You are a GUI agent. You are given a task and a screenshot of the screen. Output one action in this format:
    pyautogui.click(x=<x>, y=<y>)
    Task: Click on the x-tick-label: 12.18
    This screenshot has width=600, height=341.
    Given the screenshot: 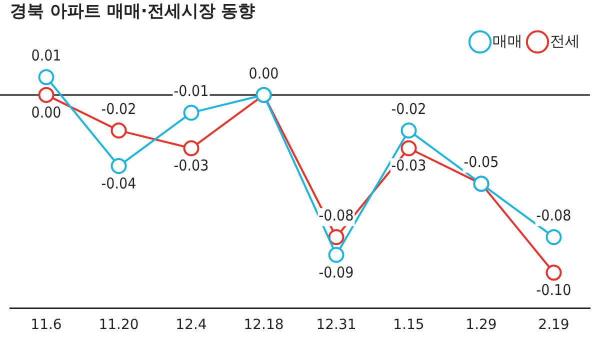 What is the action you would take?
    pyautogui.click(x=264, y=325)
    